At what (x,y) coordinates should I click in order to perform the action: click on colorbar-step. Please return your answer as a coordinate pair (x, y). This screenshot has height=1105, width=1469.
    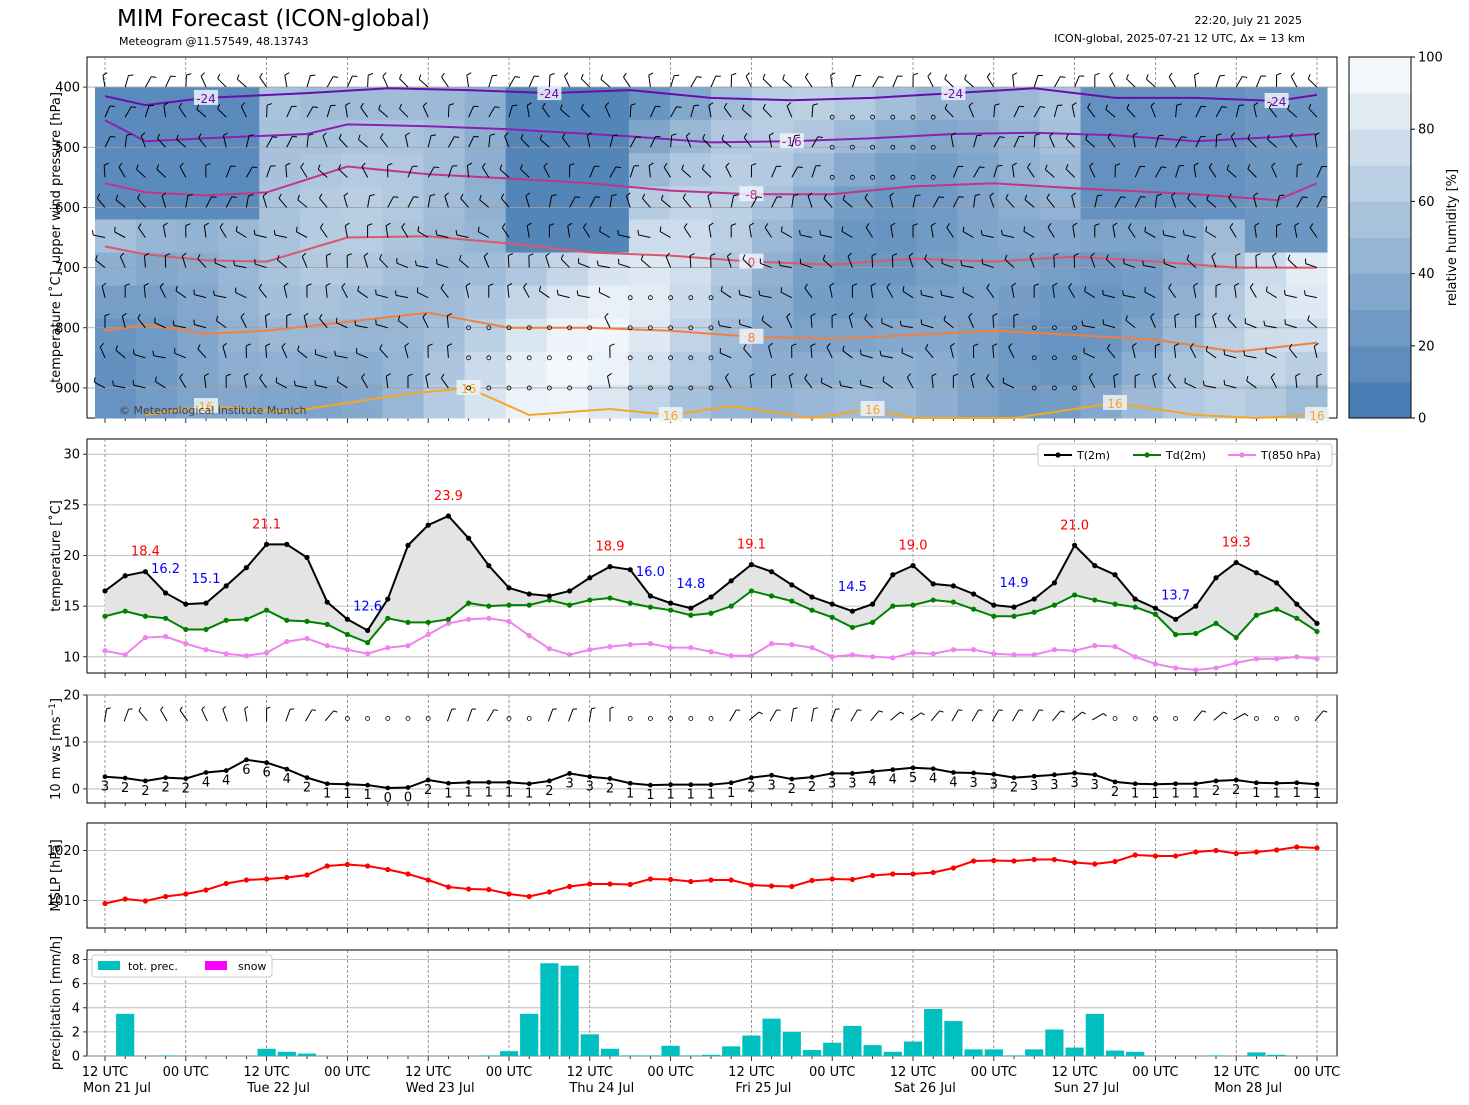
    Looking at the image, I should click on (1380, 219).